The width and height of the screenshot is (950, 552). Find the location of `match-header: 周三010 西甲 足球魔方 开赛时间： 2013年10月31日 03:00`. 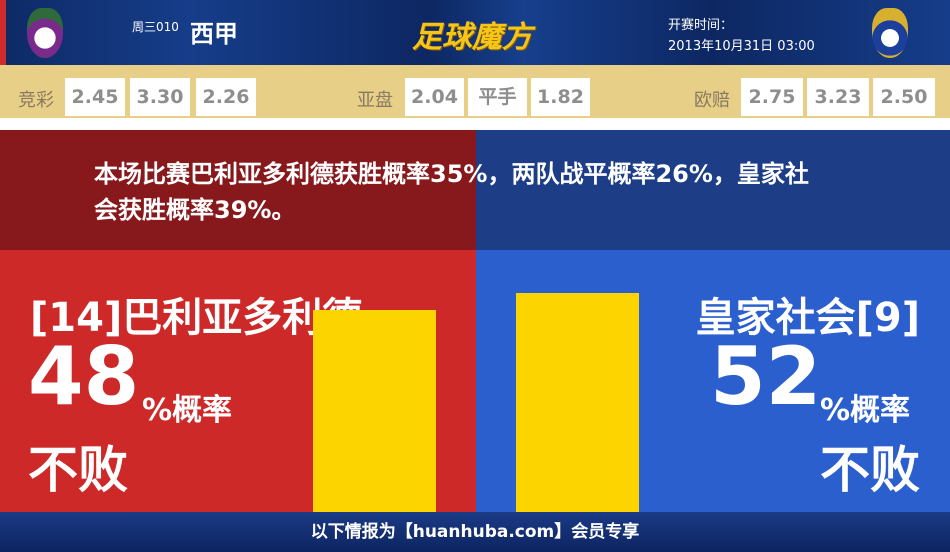

match-header: 周三010 西甲 足球魔方 开赛时间： 2013年10月31日 03:00 is located at coordinates (475, 32).